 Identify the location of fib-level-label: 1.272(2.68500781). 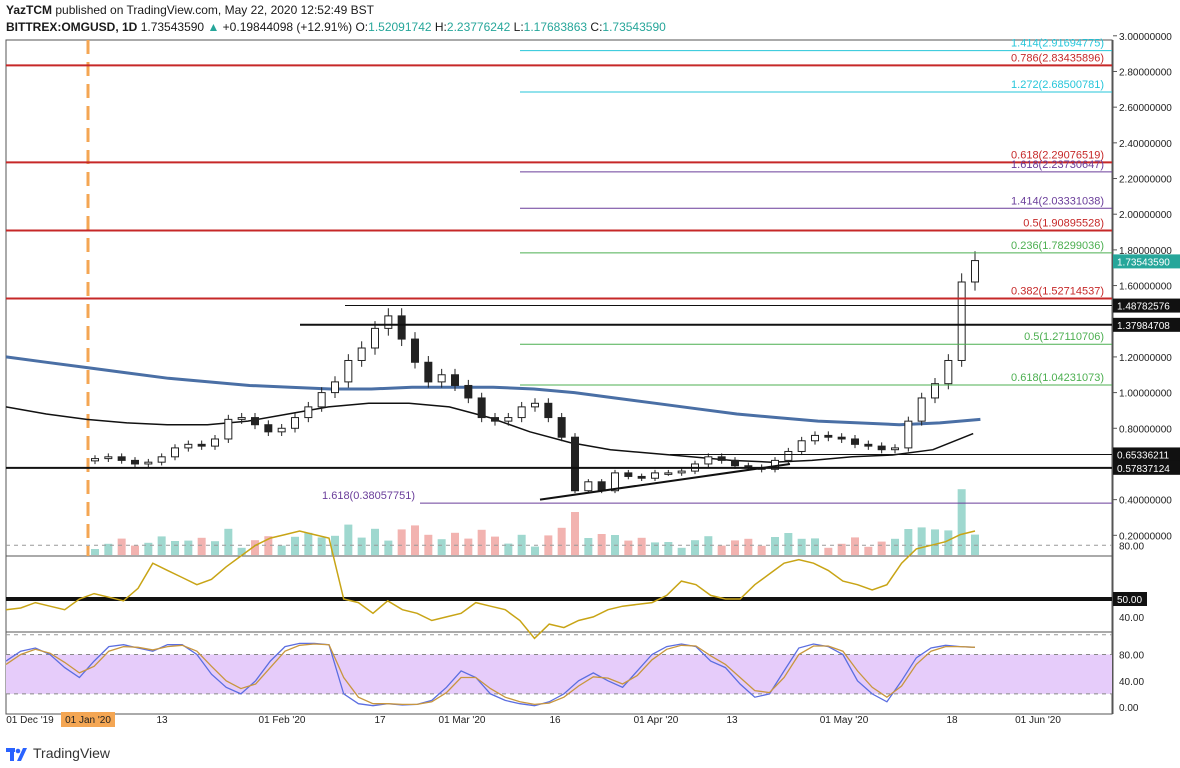
(1057, 85).